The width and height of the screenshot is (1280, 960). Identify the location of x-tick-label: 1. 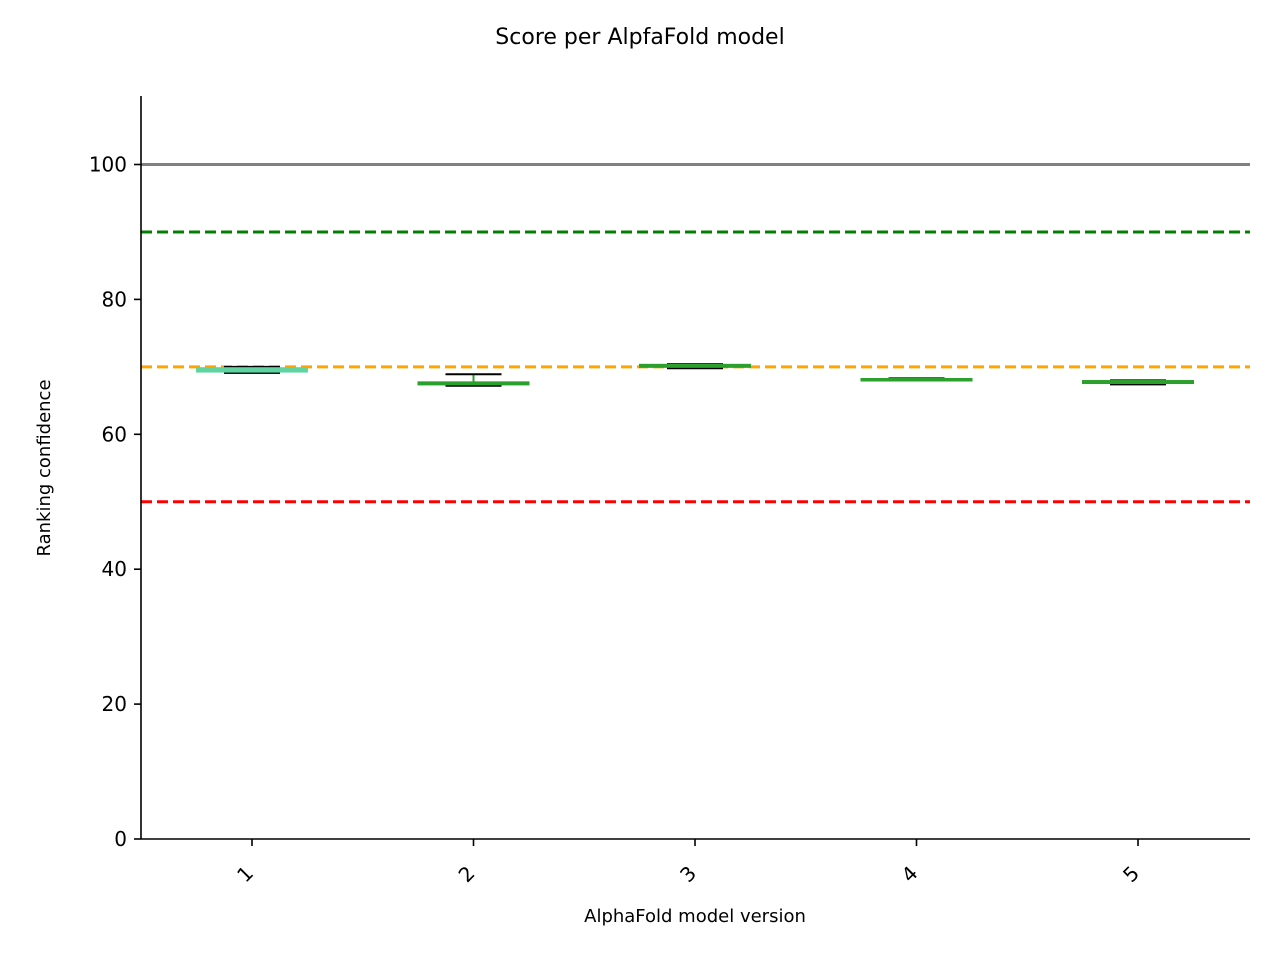
(245, 874).